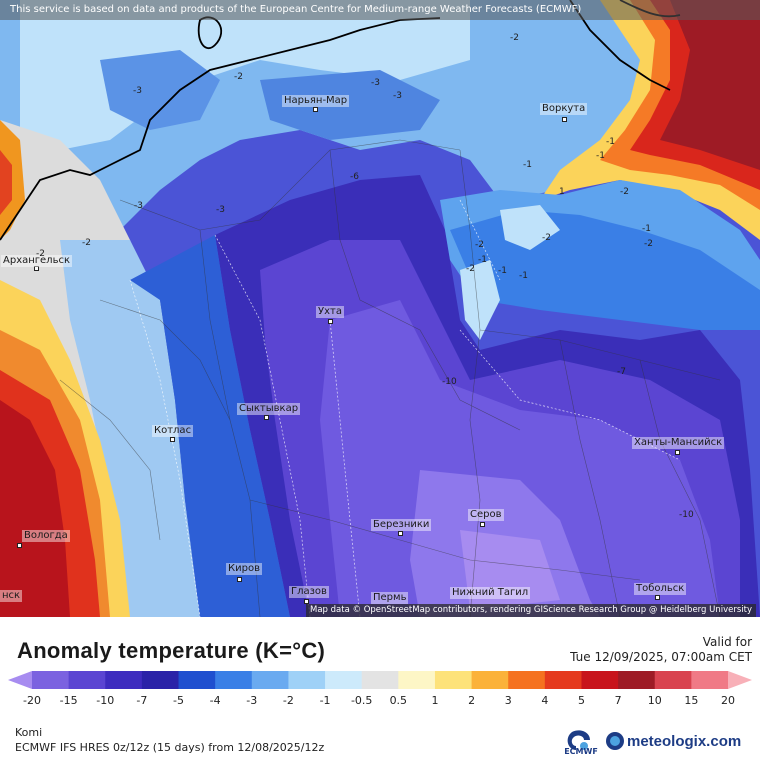  I want to click on city-label: Котлас, so click(173, 431).